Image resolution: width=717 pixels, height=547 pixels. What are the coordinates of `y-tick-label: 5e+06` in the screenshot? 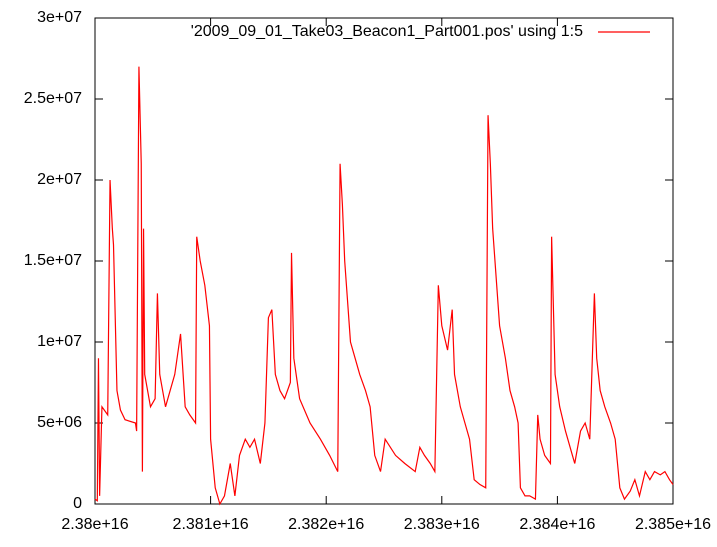 It's located at (59, 422).